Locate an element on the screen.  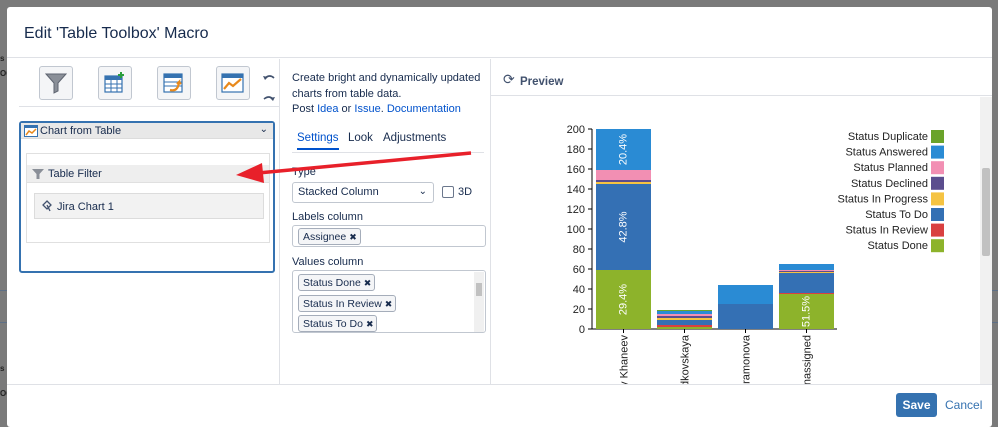
data-label: 42.8% is located at coordinates (623, 226).